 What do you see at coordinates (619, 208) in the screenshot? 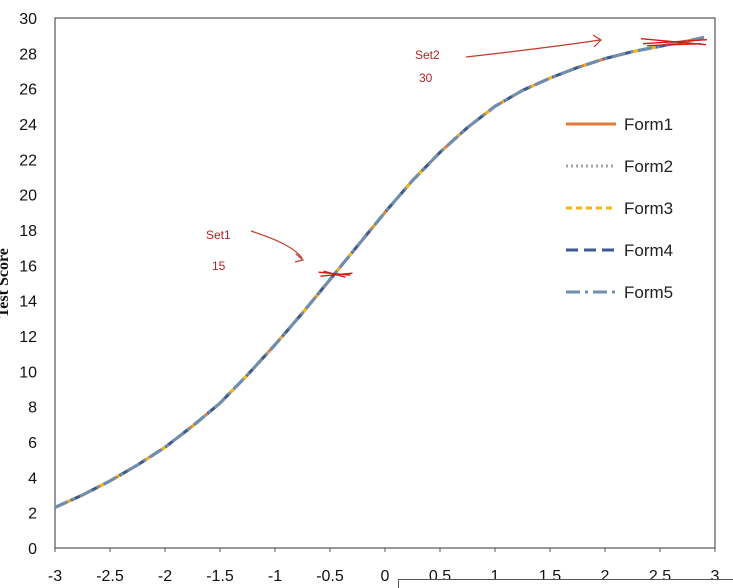
I see `legend: Form1 Form2 Form3 Form4 Form5` at bounding box center [619, 208].